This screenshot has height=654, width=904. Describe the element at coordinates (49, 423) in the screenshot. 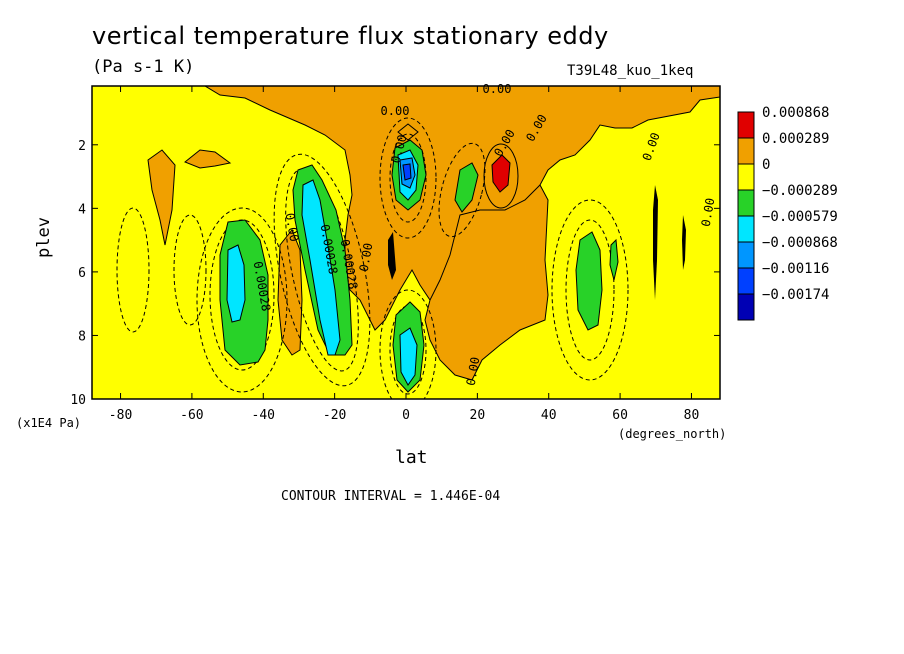

I see `y-axis-unit: (x1E4 Pa)` at that location.